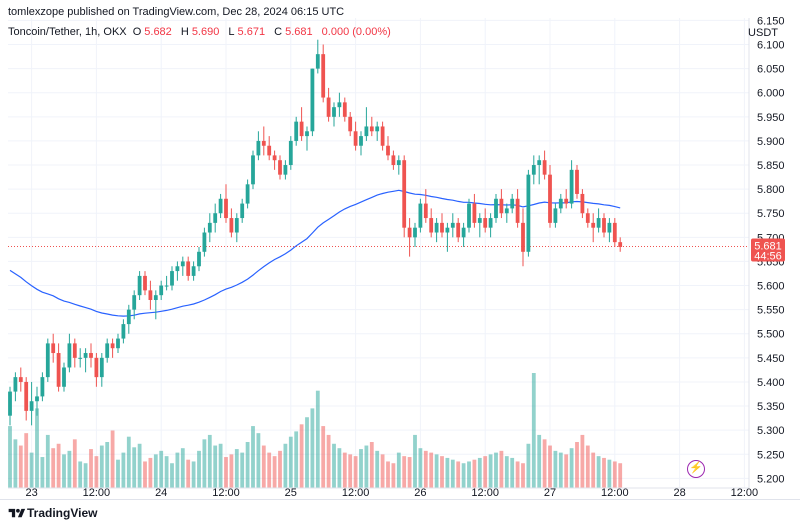 This screenshot has width=800, height=527. Describe the element at coordinates (17, 513) in the screenshot. I see `tradingview-logo-icon` at that location.